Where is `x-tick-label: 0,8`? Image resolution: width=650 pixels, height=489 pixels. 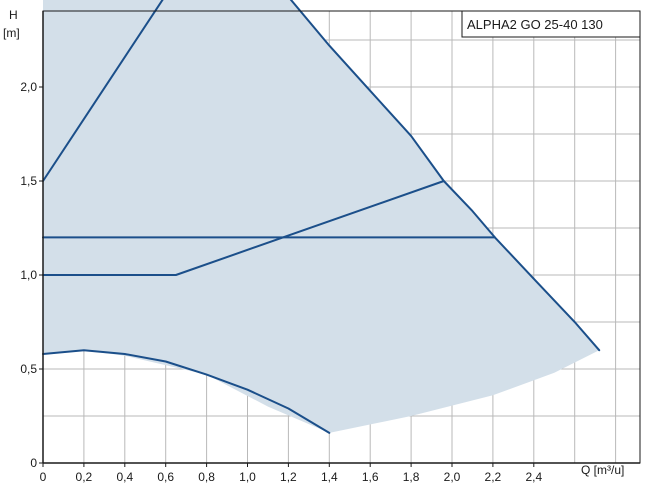 x-tick-label: 0,8 is located at coordinates (206, 477).